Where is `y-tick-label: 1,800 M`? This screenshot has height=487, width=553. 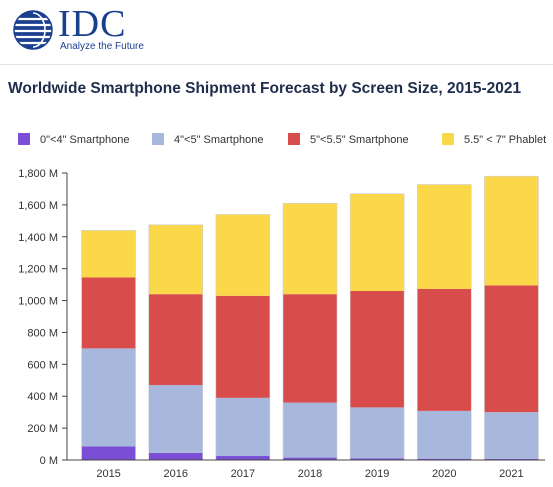 y-tick-label: 1,800 M is located at coordinates (38, 174).